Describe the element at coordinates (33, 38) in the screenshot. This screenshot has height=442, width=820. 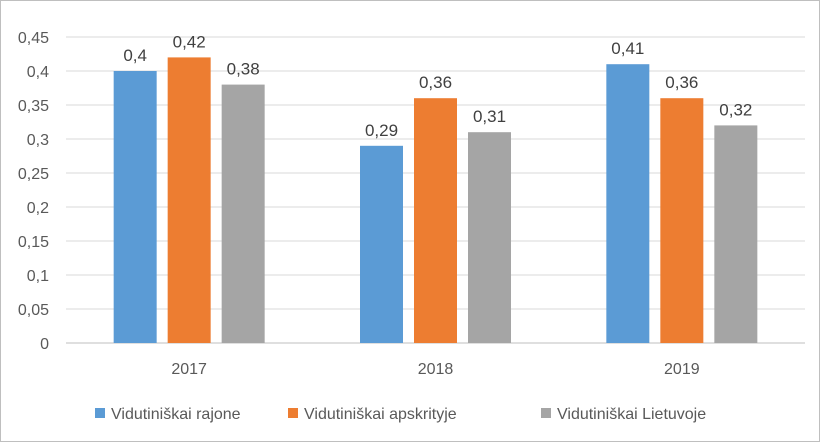
I see `y-tick-label: 0,45` at that location.